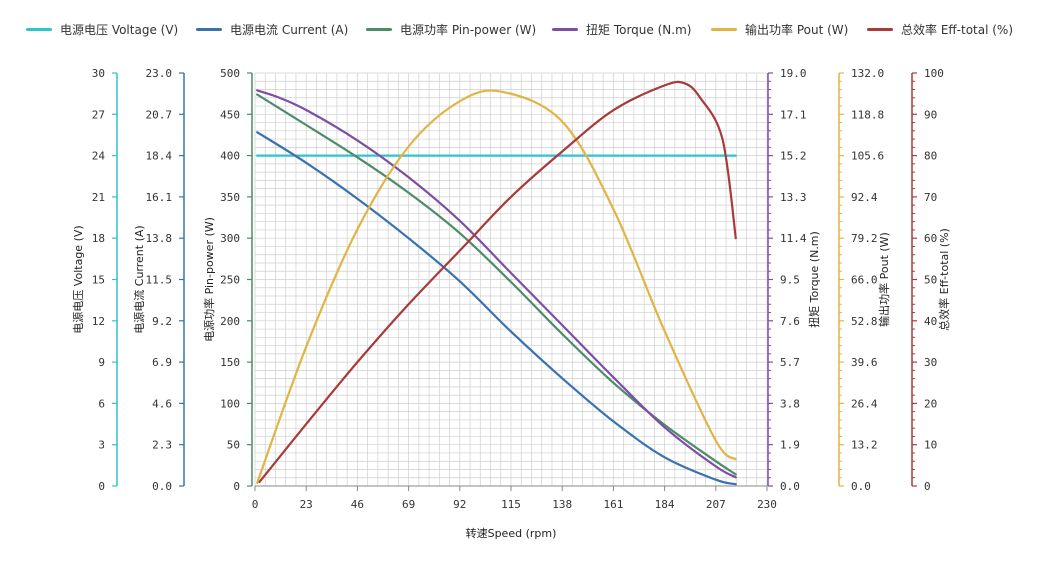 The height and width of the screenshot is (562, 1060). Describe the element at coordinates (930, 197) in the screenshot. I see `y-tick-label-eff: 70` at that location.